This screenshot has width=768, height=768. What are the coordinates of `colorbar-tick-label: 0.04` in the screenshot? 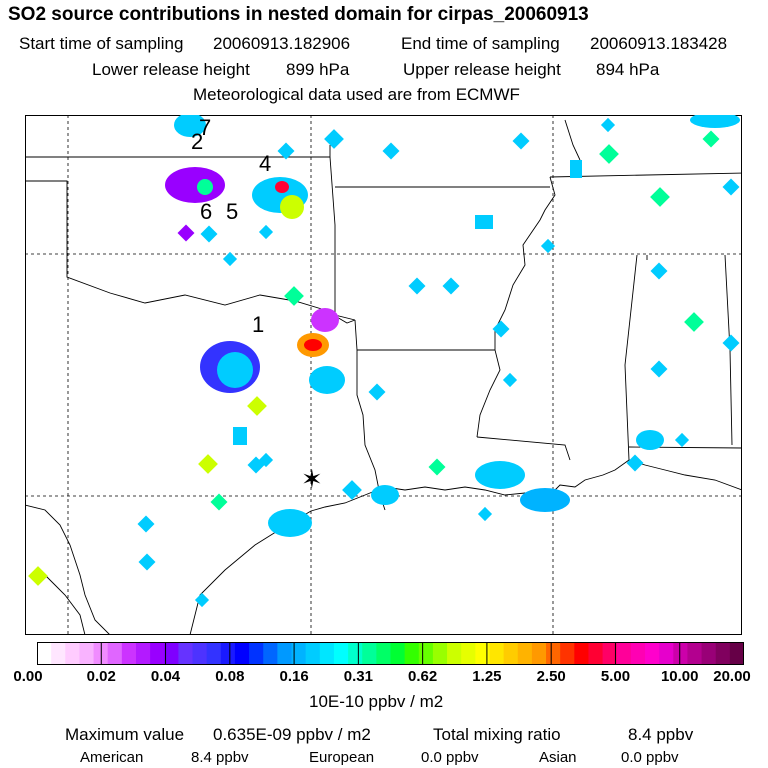 It's located at (165, 676).